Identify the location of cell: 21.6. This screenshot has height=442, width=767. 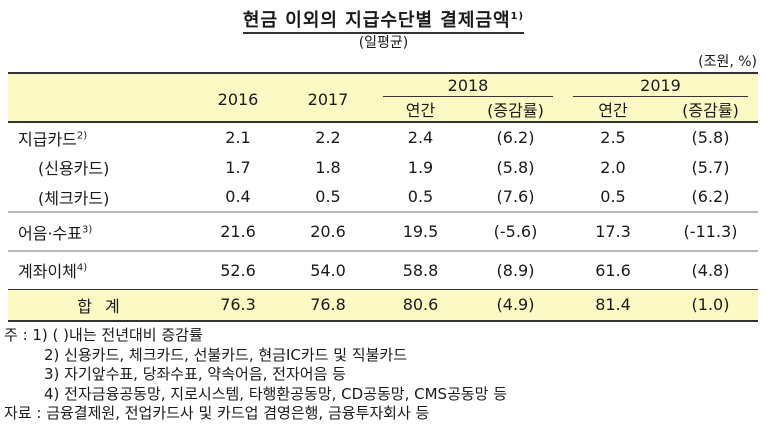
(238, 232).